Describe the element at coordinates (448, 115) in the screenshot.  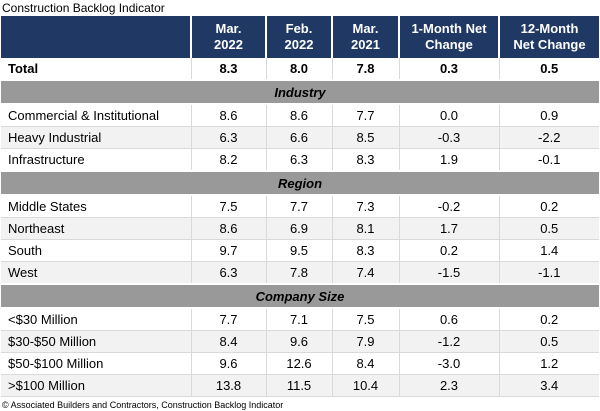
I see `cell-value: 0.0` at that location.